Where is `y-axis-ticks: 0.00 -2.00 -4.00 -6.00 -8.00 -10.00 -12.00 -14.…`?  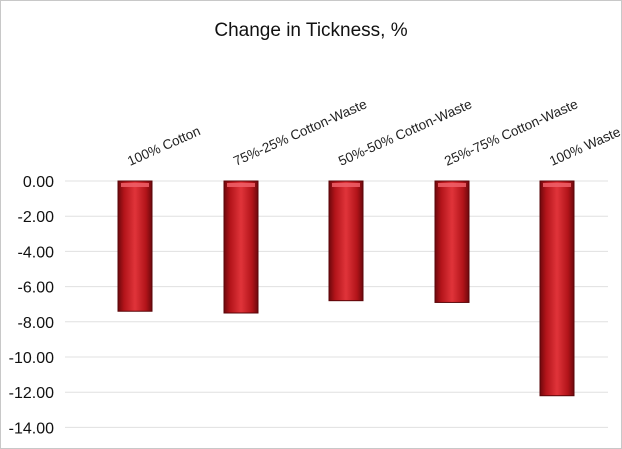
y-axis-ticks: 0.00 -2.00 -4.00 -6.00 -8.00 -10.00 -12.00 -14.… is located at coordinates (31, 305).